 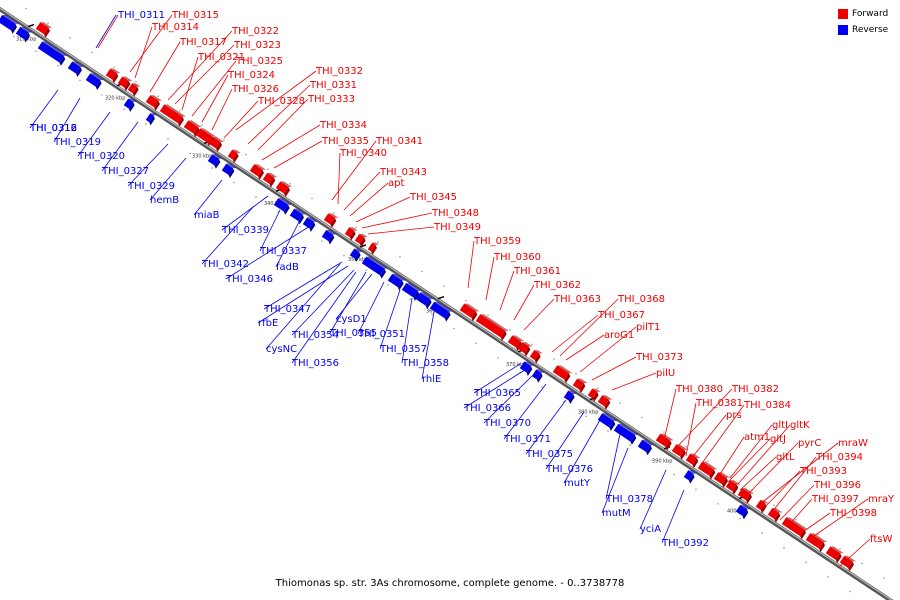 I want to click on reverse-swatch, so click(x=843, y=30).